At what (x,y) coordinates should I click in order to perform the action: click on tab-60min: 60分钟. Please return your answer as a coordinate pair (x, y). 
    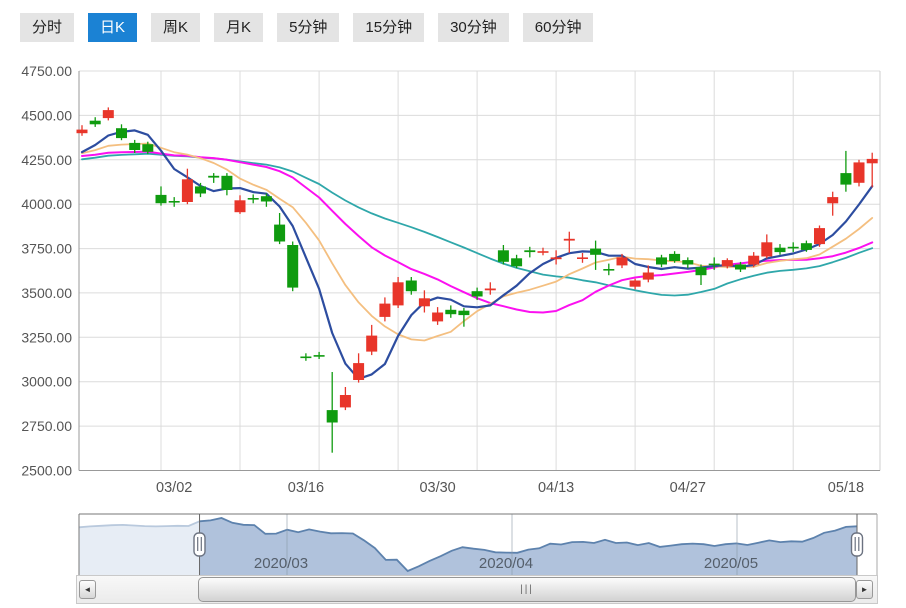
    Looking at the image, I should click on (558, 27).